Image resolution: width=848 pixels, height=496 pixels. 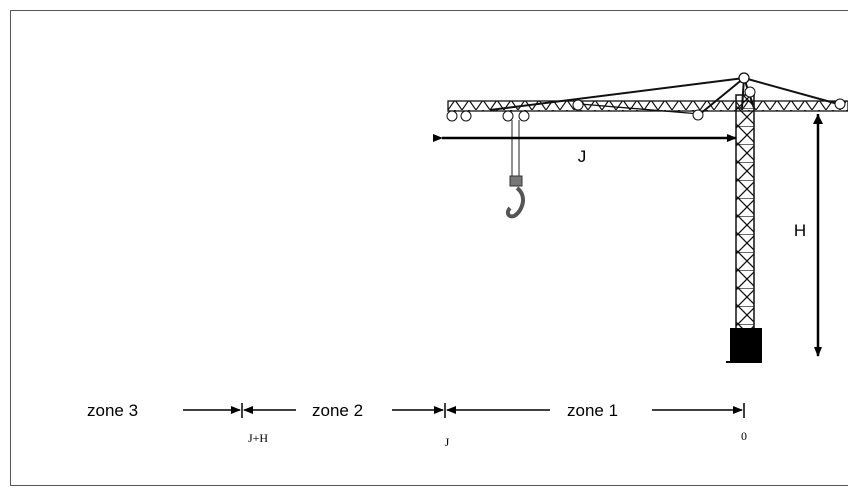 I want to click on hook, so click(x=515, y=202).